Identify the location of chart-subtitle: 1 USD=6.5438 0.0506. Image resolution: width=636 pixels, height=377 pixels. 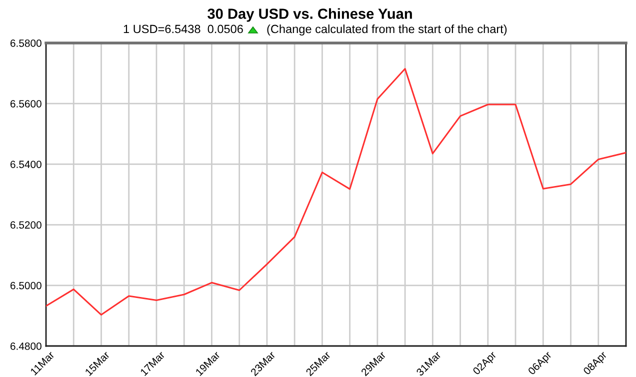
(183, 29).